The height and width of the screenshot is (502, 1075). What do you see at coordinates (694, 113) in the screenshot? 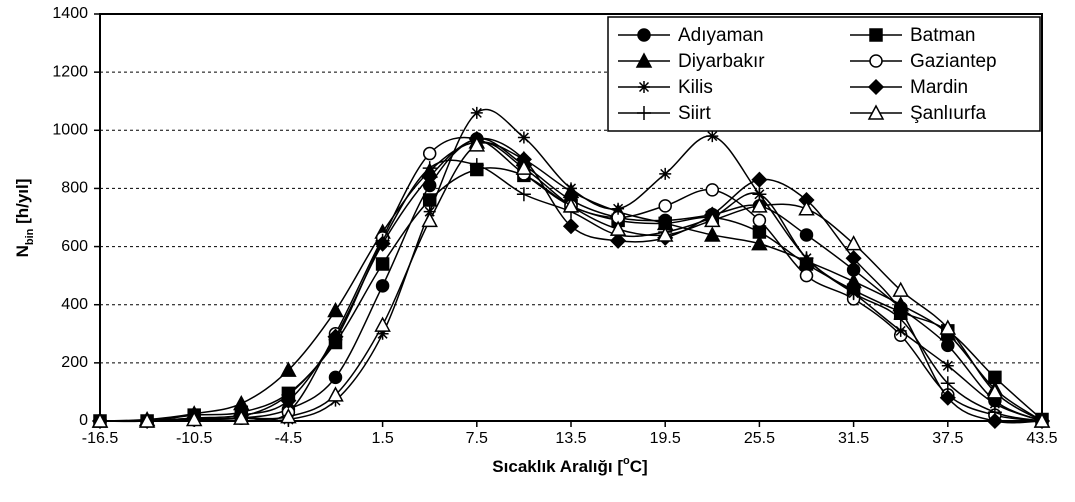
I see `legend-label: Siirt` at bounding box center [694, 113].